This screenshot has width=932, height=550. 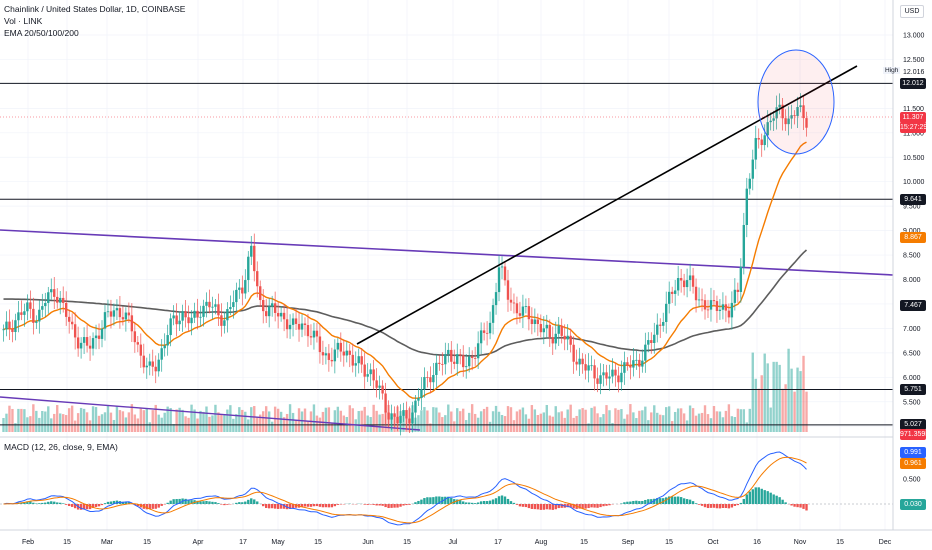 I want to click on currency-selector: USD, so click(x=912, y=11).